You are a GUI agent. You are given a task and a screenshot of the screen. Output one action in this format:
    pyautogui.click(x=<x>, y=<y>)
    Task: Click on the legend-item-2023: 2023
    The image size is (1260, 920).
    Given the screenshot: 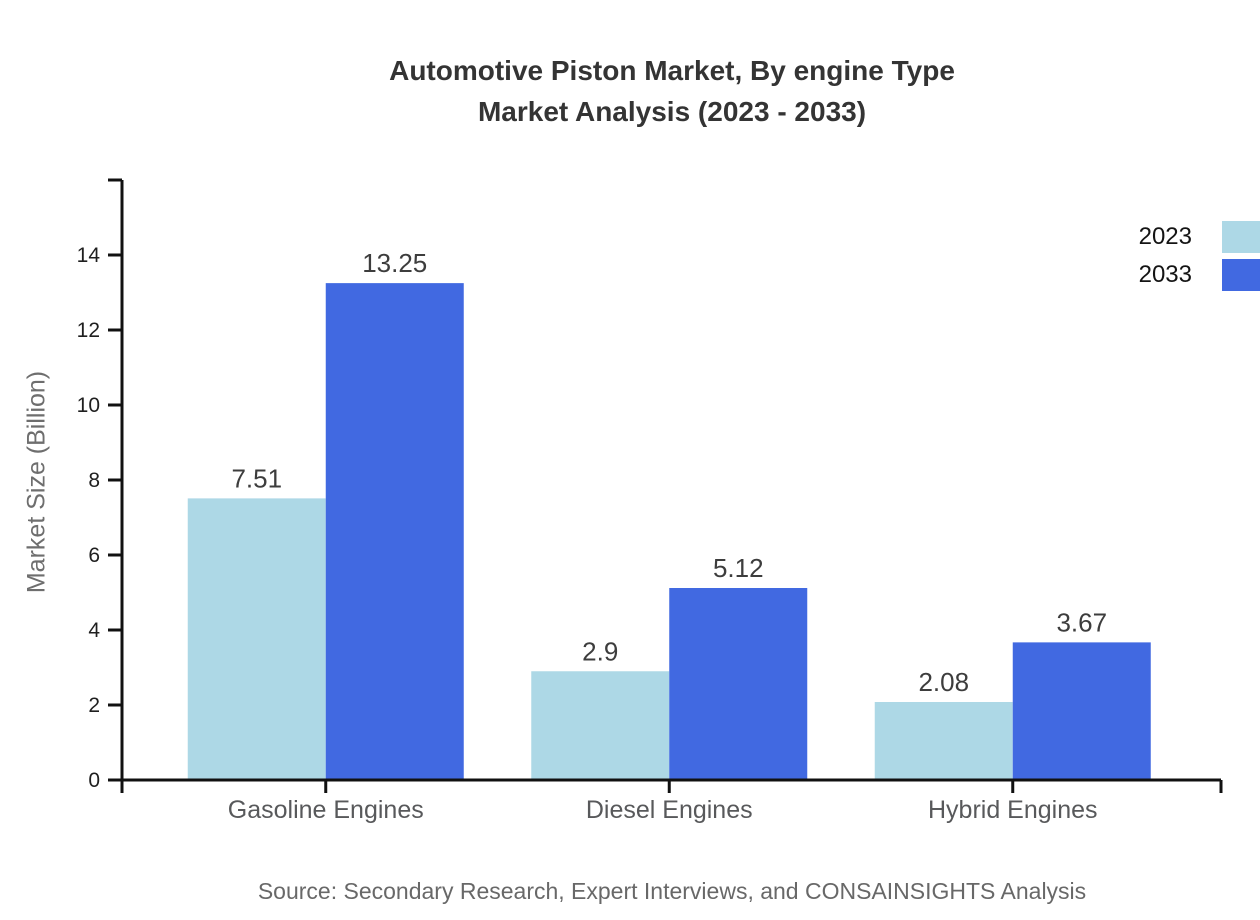 What is the action you would take?
    pyautogui.click(x=1199, y=237)
    